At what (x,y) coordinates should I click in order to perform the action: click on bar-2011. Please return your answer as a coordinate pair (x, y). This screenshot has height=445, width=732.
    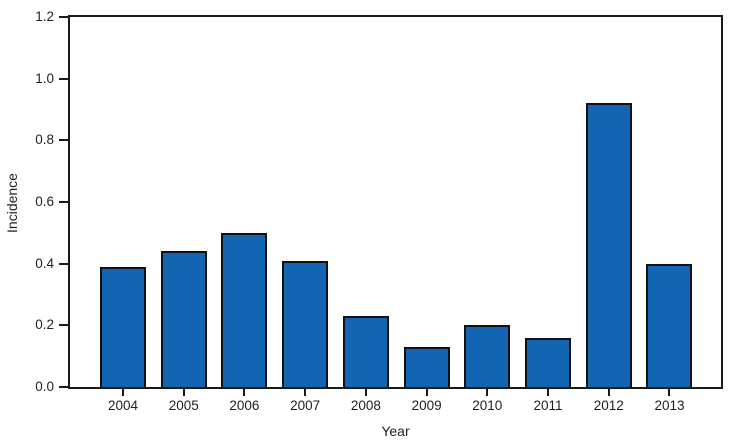
    Looking at the image, I should click on (548, 362).